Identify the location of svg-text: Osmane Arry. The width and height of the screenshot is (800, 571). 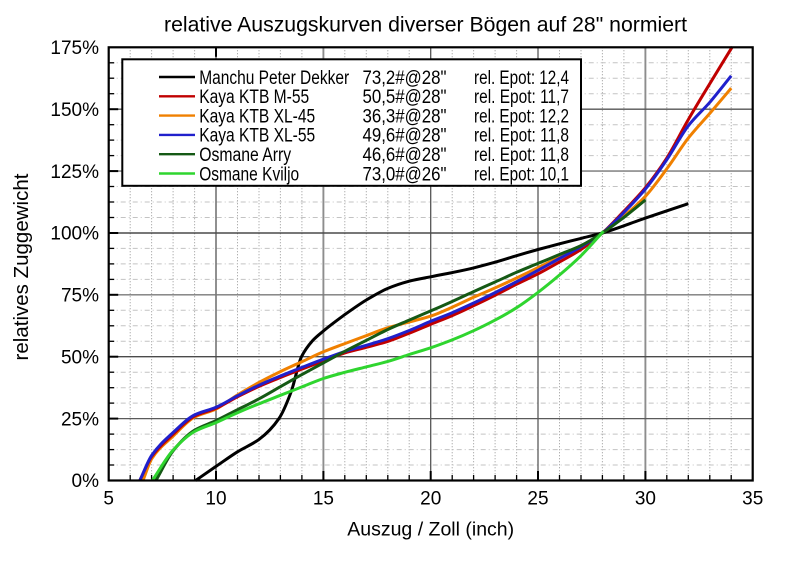
(245, 155).